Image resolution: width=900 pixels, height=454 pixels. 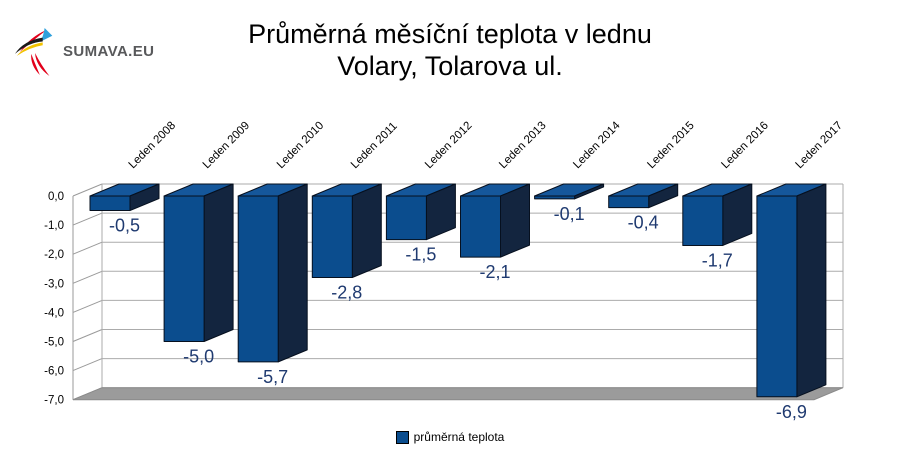 I want to click on chart-legend: průměrná teplota, so click(x=450, y=437).